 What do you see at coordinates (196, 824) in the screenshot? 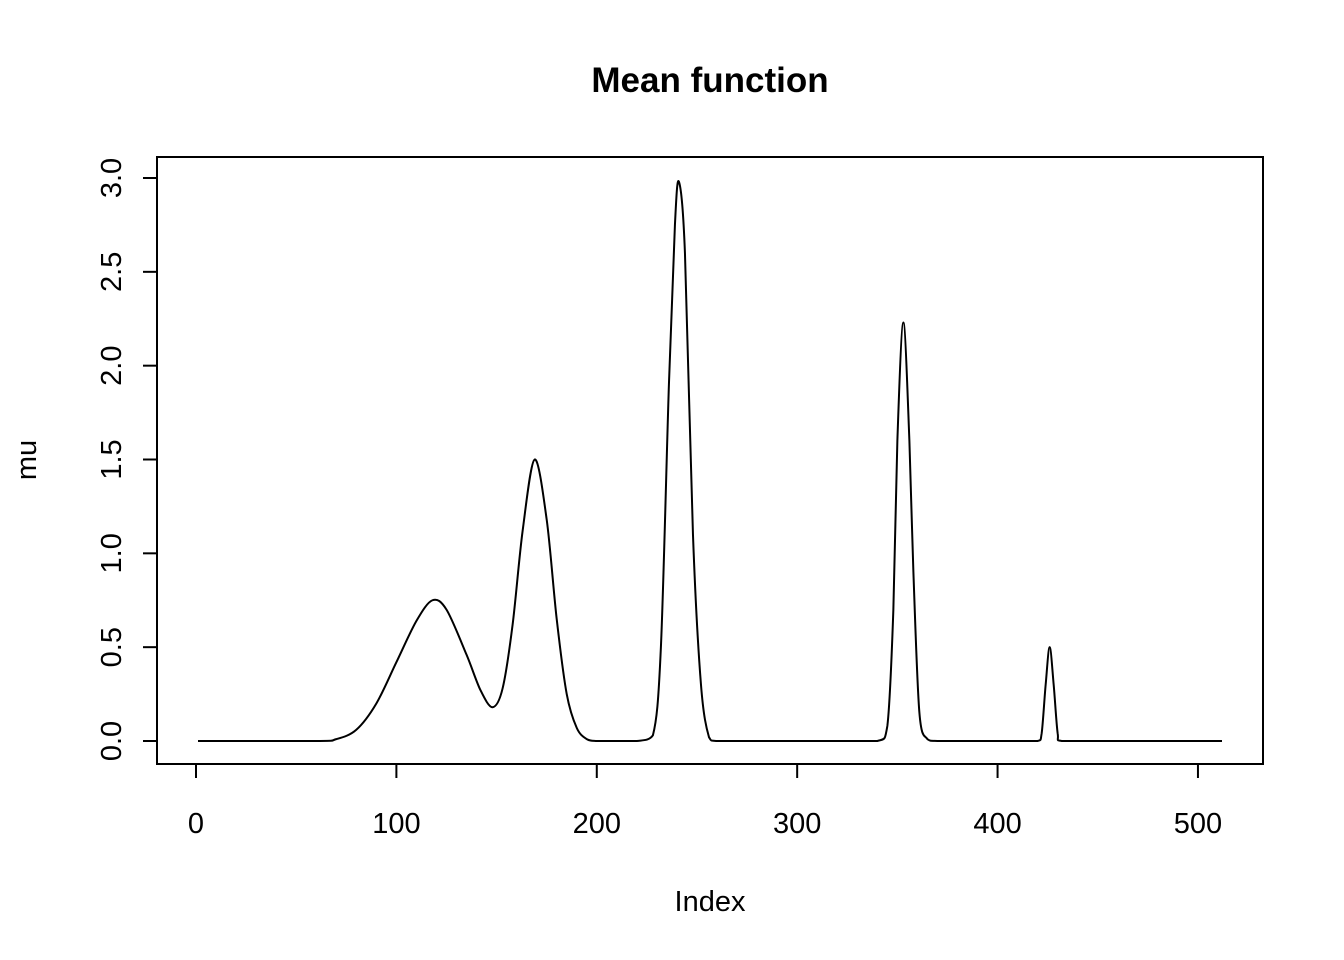
I see `x-tick-label: 0` at bounding box center [196, 824].